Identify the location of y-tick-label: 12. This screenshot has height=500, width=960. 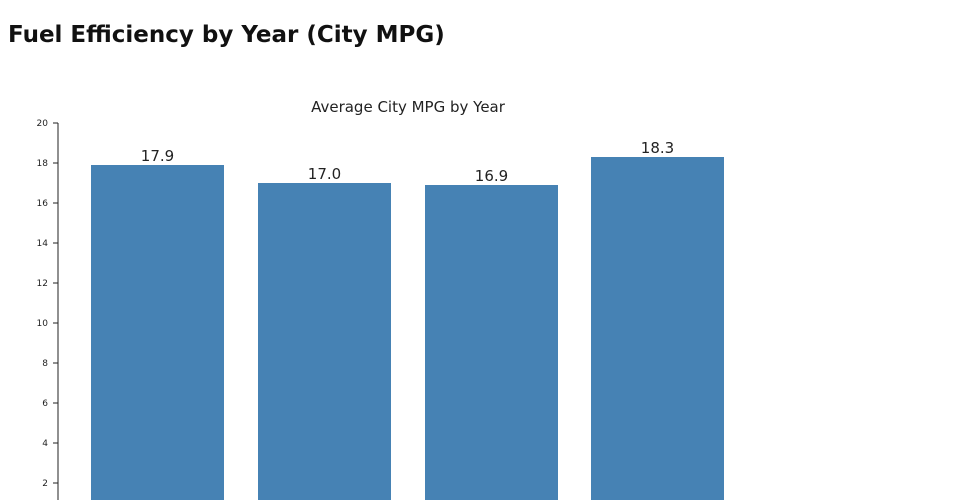
(42, 284).